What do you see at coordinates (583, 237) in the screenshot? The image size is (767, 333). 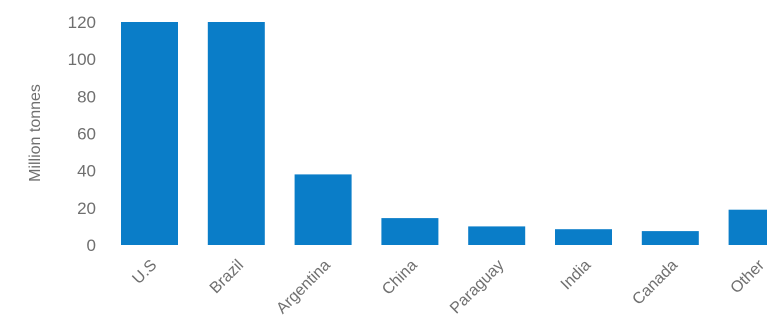 I see `bar-india` at bounding box center [583, 237].